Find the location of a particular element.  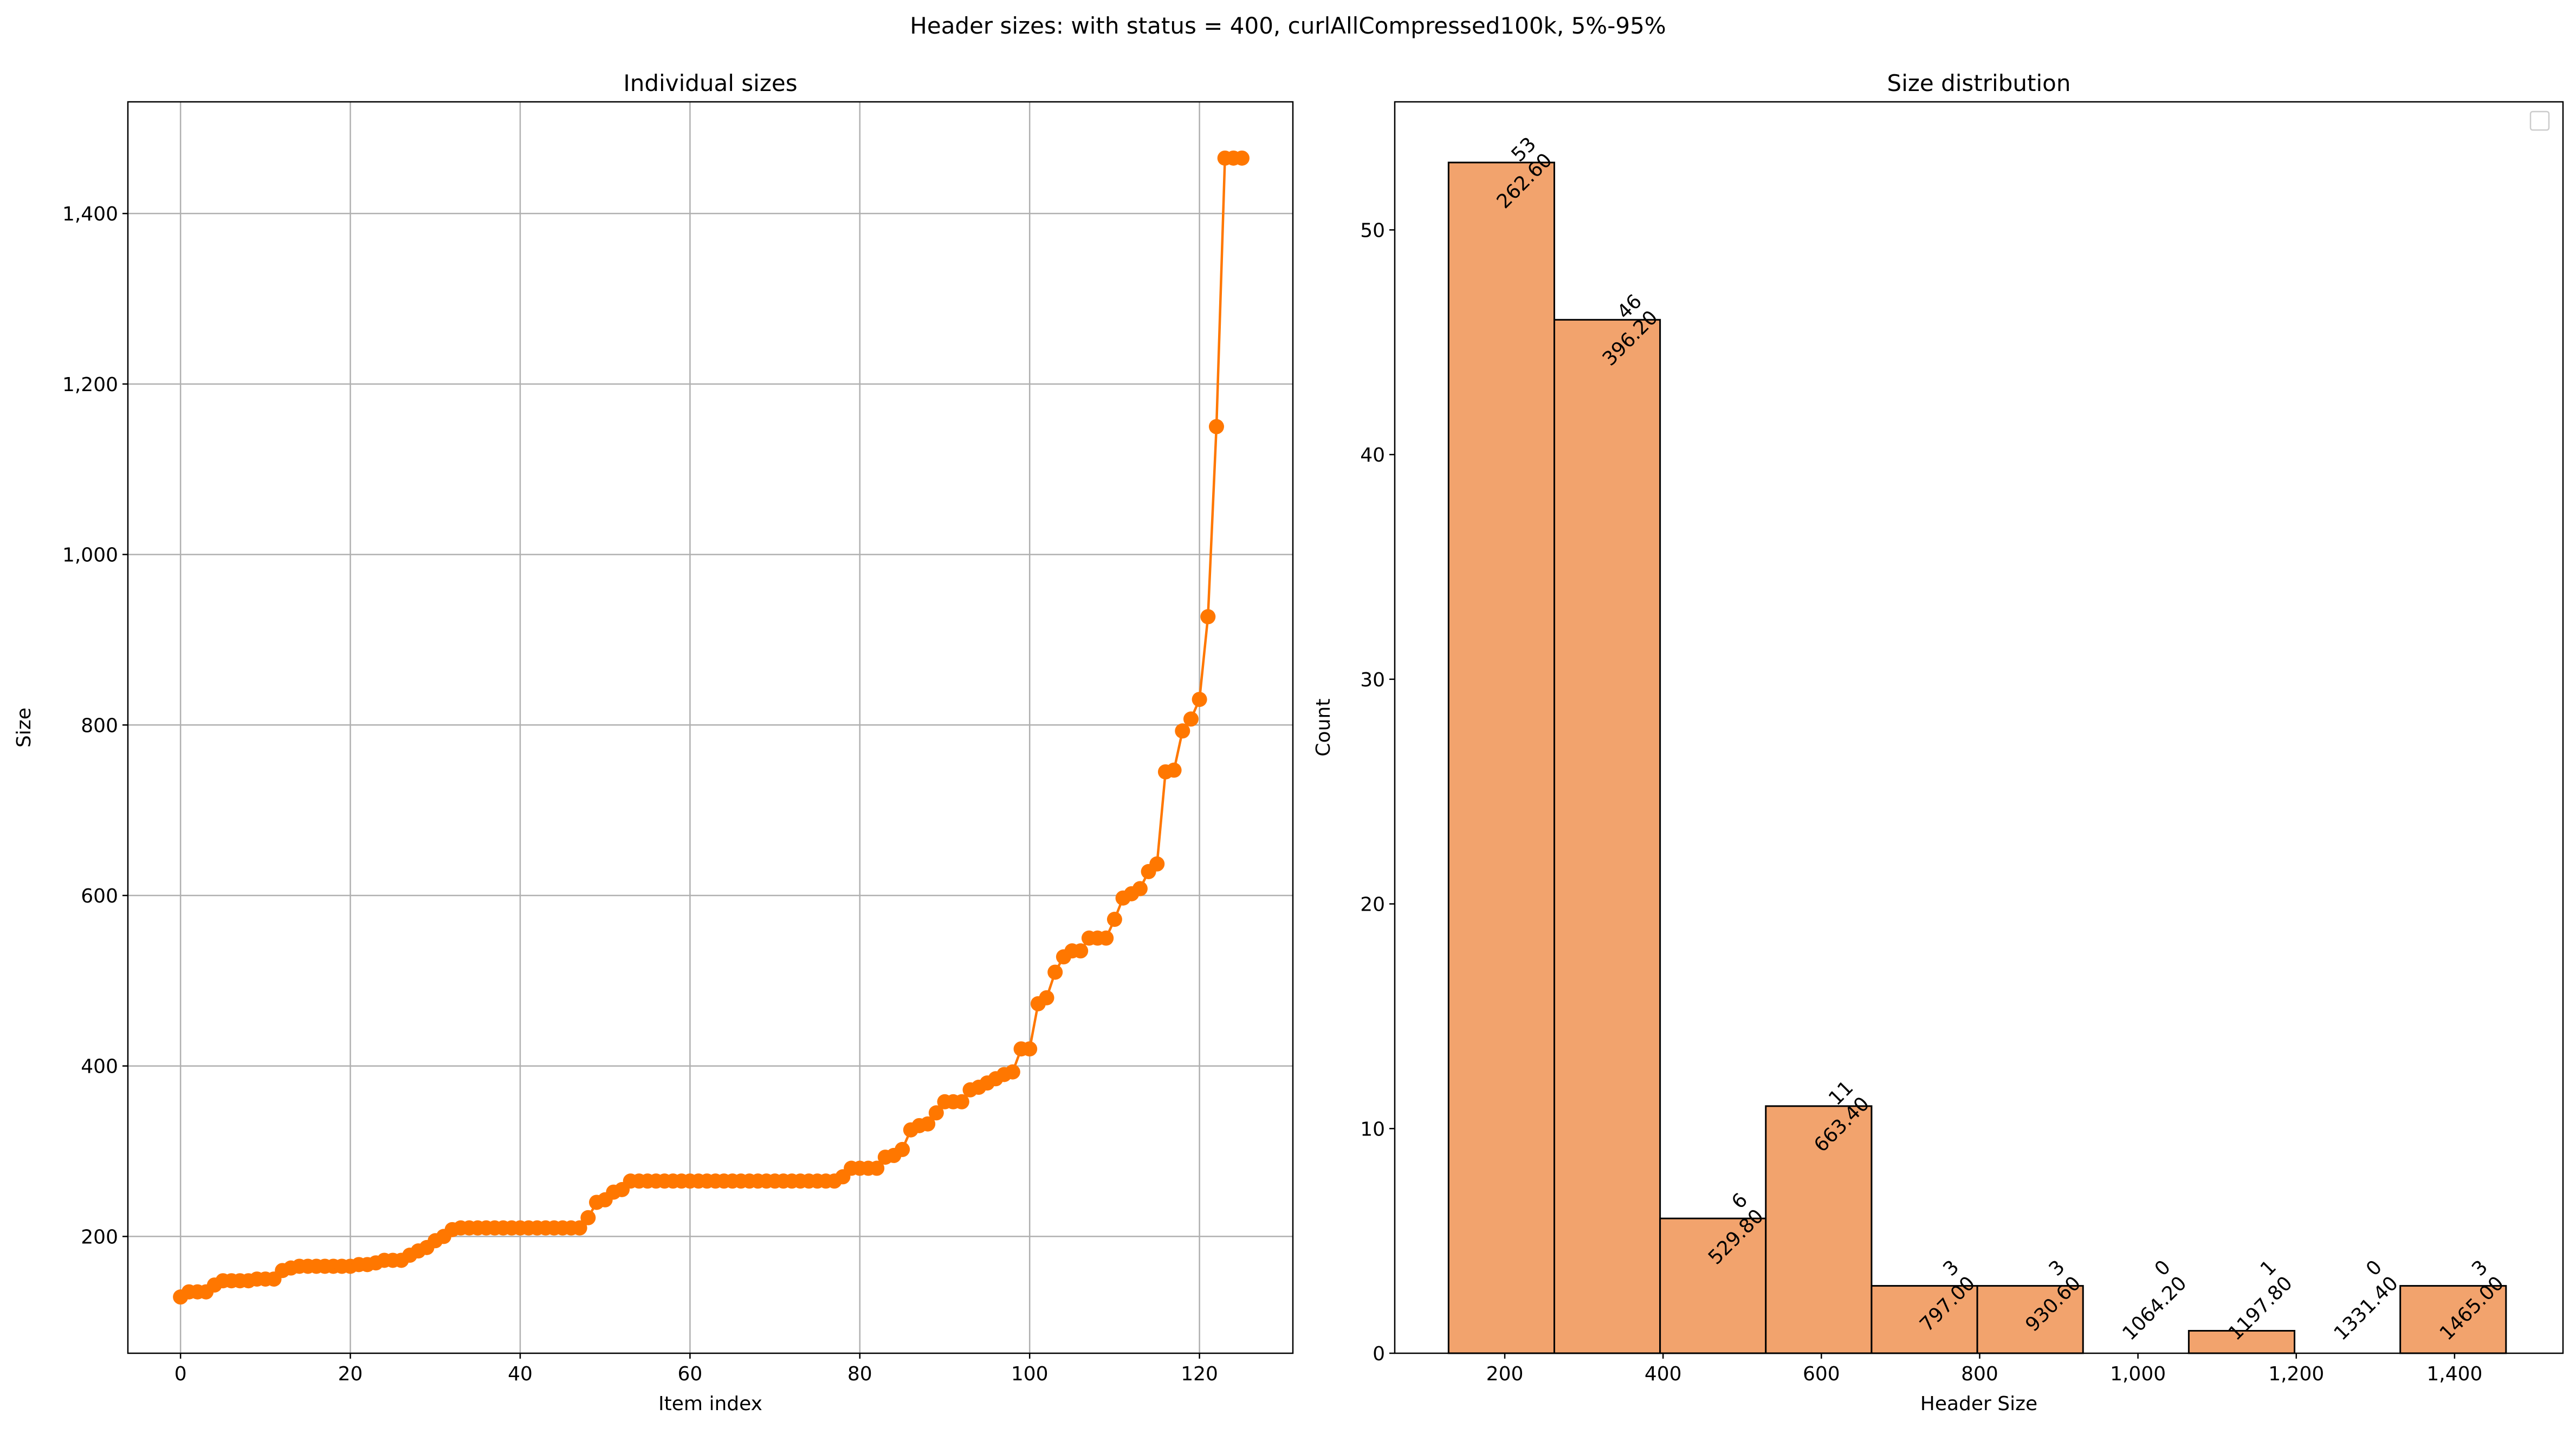

y-tick-label: 10 is located at coordinates (1372, 1129).